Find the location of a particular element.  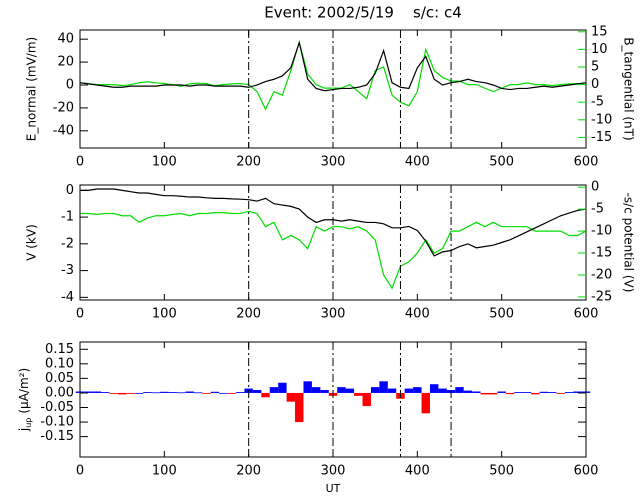

x-axis-label: UT is located at coordinates (333, 488).